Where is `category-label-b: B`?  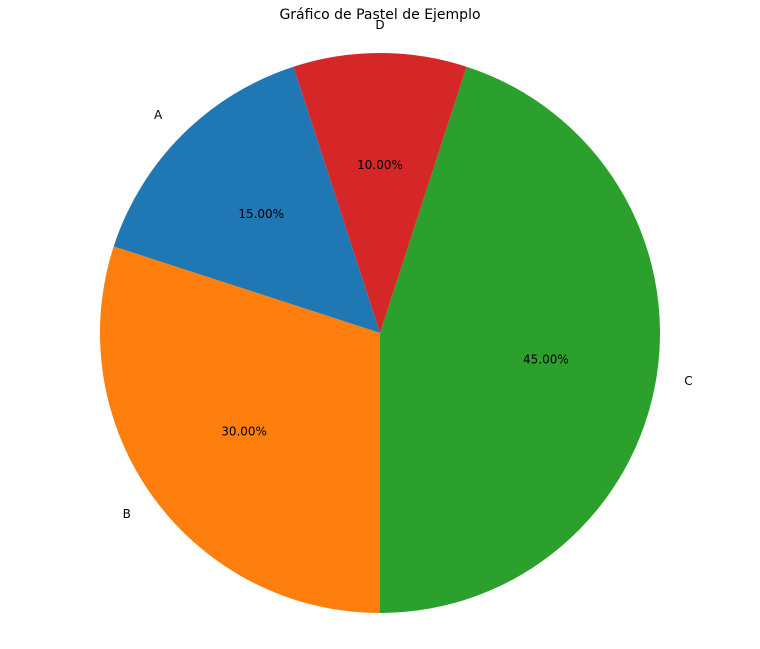 category-label-b: B is located at coordinates (127, 514).